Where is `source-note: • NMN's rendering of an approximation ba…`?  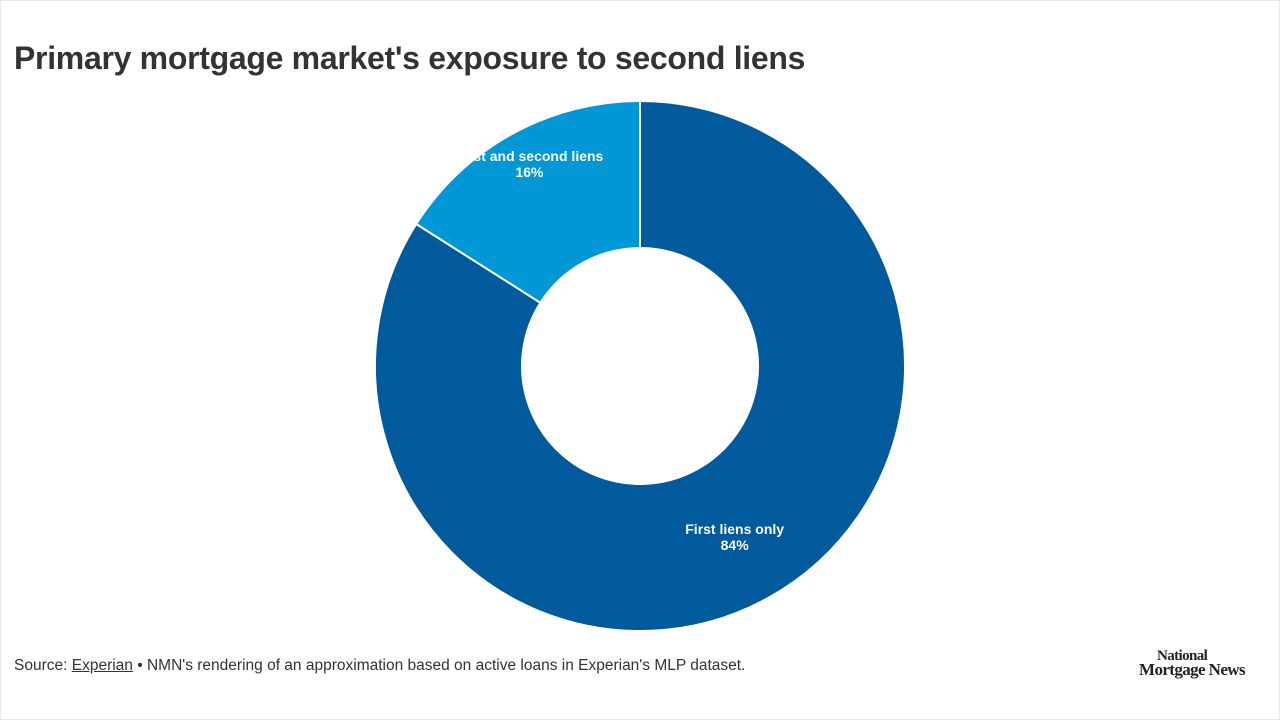 source-note: • NMN's rendering of an approximation ba… is located at coordinates (439, 665).